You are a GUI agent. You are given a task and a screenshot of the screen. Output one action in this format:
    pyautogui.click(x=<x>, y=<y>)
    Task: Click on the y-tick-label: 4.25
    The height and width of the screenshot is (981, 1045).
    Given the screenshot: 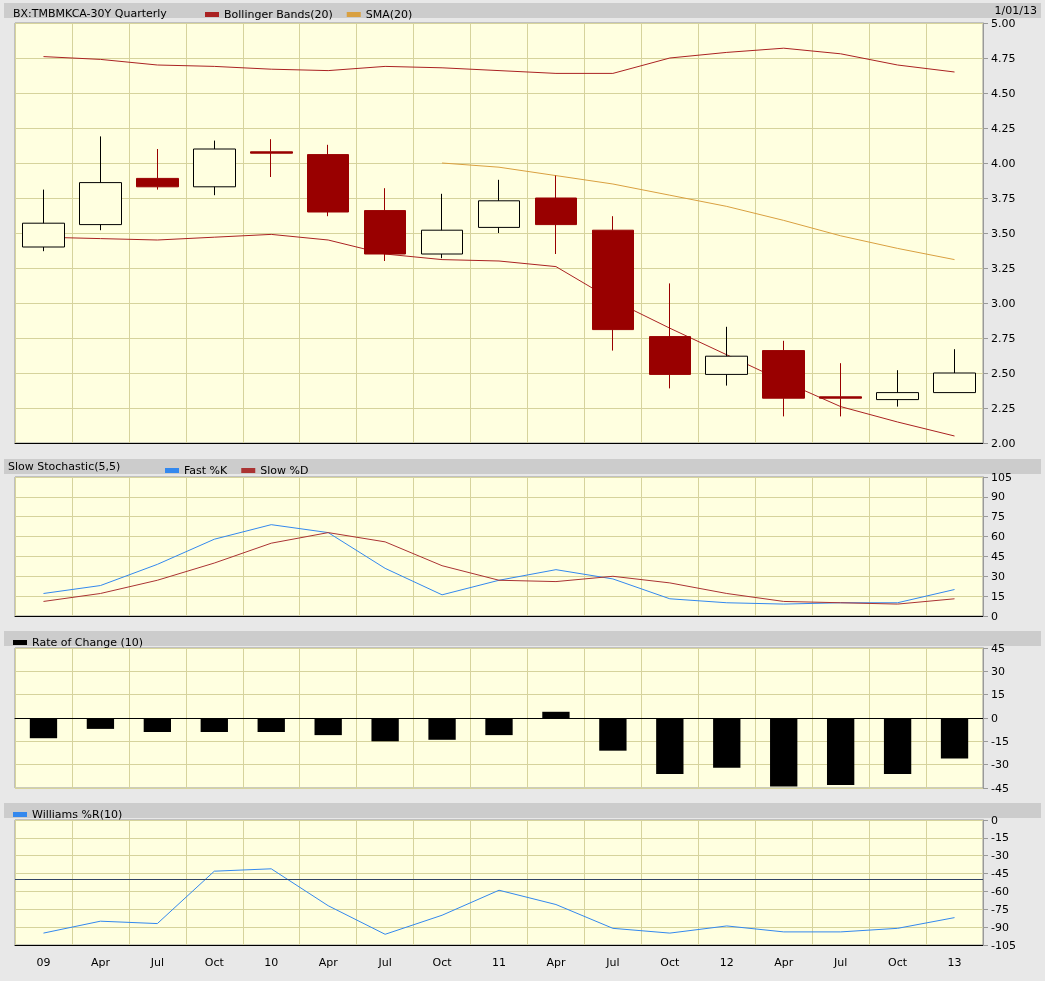 What is the action you would take?
    pyautogui.click(x=1003, y=128)
    